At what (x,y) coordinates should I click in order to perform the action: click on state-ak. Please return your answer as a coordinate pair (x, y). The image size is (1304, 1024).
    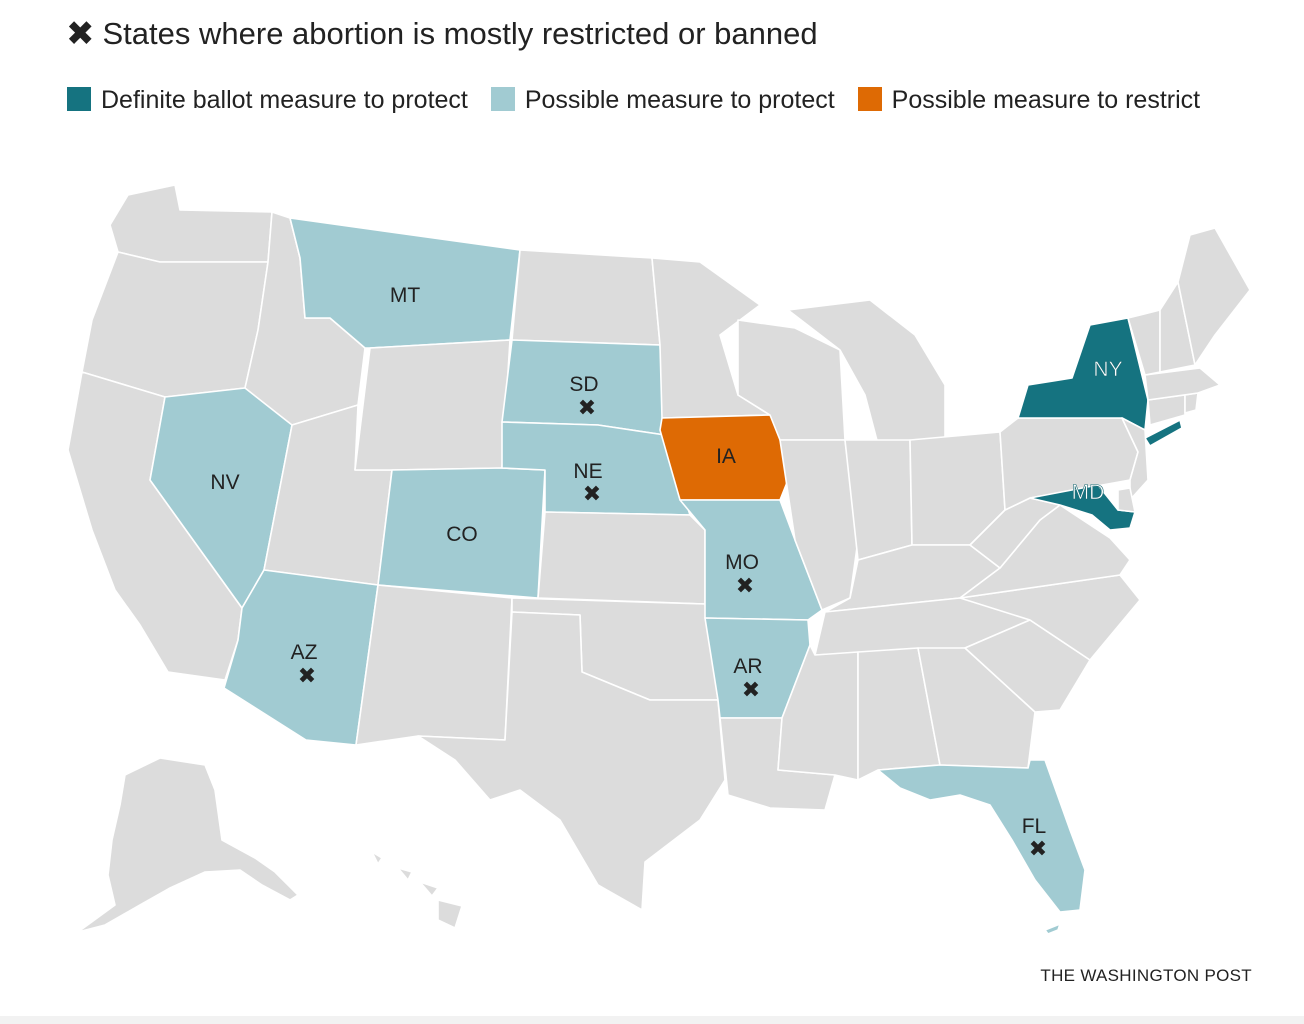
    Looking at the image, I should click on (188, 845).